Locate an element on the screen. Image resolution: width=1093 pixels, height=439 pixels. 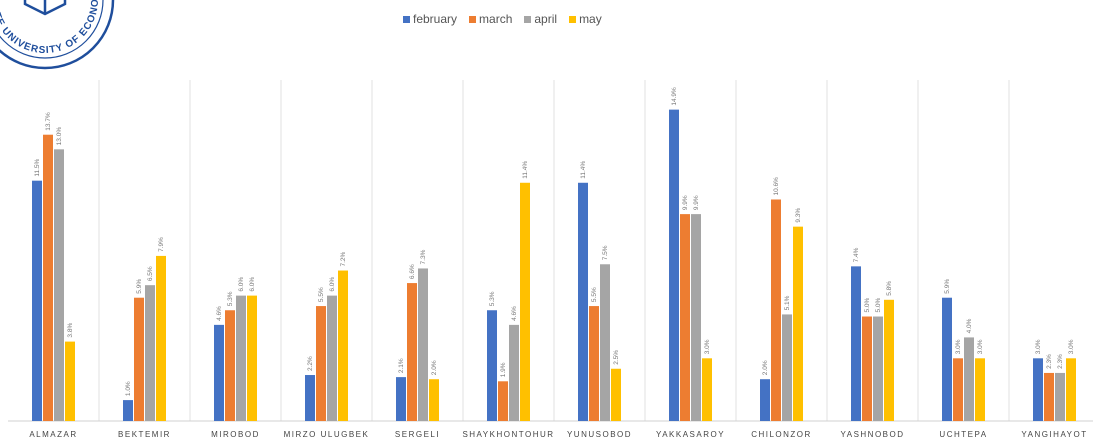
category-label: YASHNOBOD is located at coordinates (872, 434).